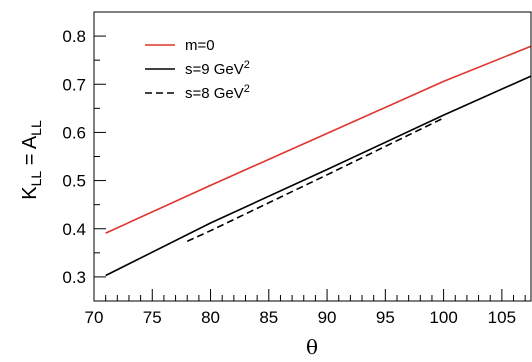  Describe the element at coordinates (152, 317) in the screenshot. I see `x-tick-label: 75` at that location.